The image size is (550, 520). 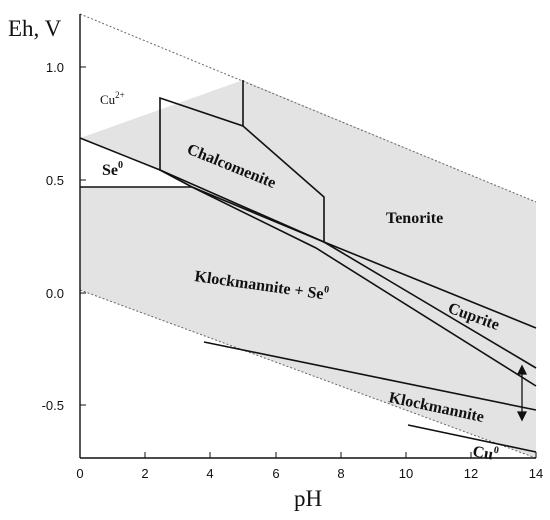 What do you see at coordinates (308, 498) in the screenshot?
I see `x-axis-label: pH` at bounding box center [308, 498].